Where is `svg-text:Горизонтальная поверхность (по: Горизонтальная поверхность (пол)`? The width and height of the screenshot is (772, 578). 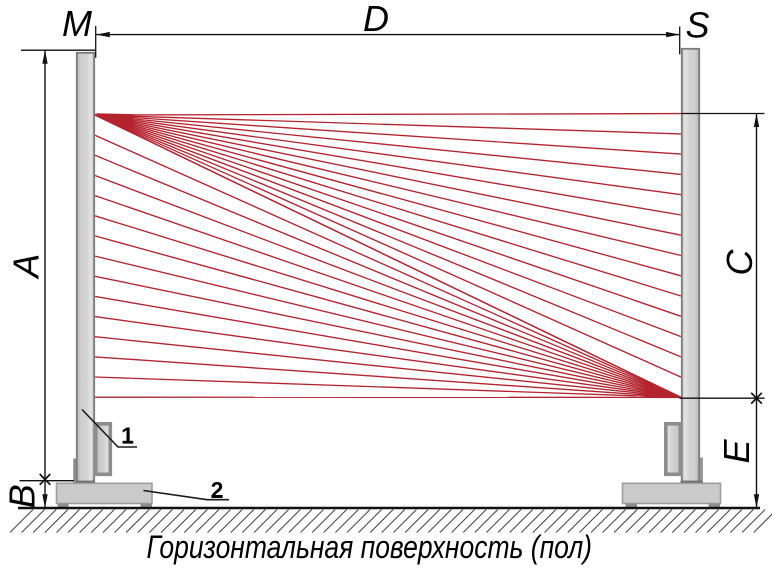
svg-text:Горизонтальная поверхность (по: Горизонтальная поверхность (пол) is located at coordinates (370, 547).